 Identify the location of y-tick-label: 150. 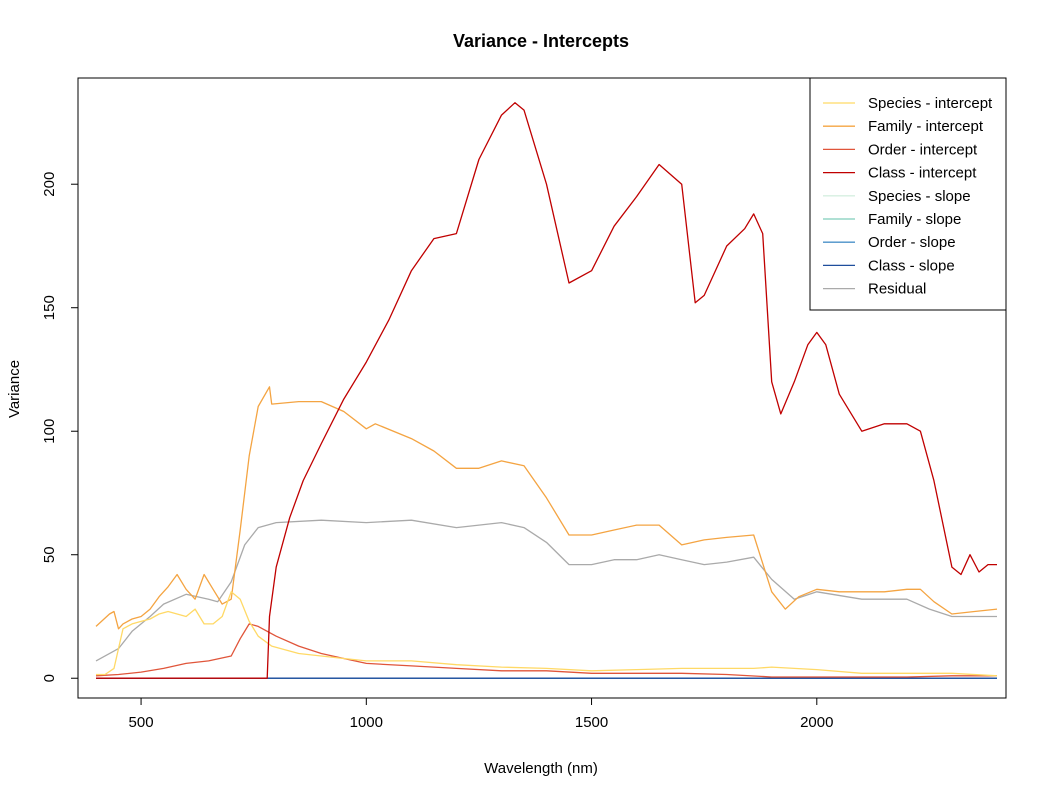
(49, 307).